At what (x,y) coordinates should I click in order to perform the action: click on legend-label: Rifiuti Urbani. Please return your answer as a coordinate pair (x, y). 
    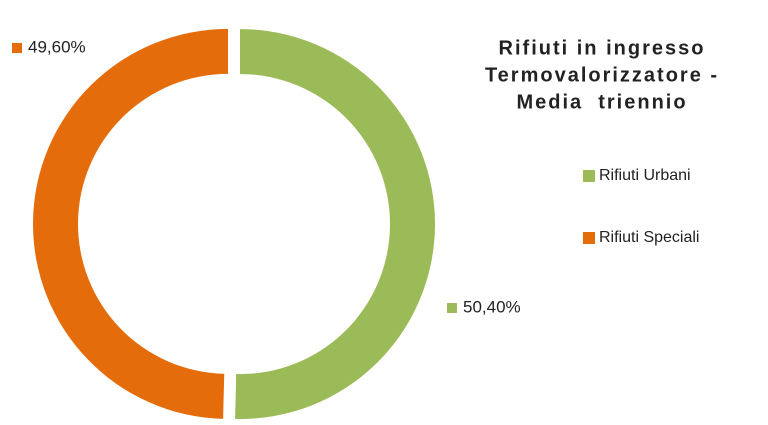
    Looking at the image, I should click on (645, 175).